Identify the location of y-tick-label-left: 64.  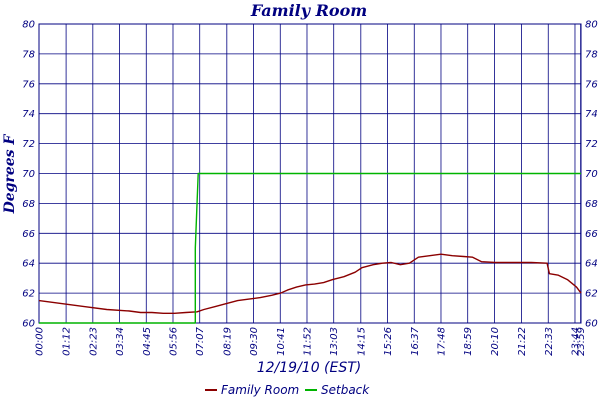
(28, 264).